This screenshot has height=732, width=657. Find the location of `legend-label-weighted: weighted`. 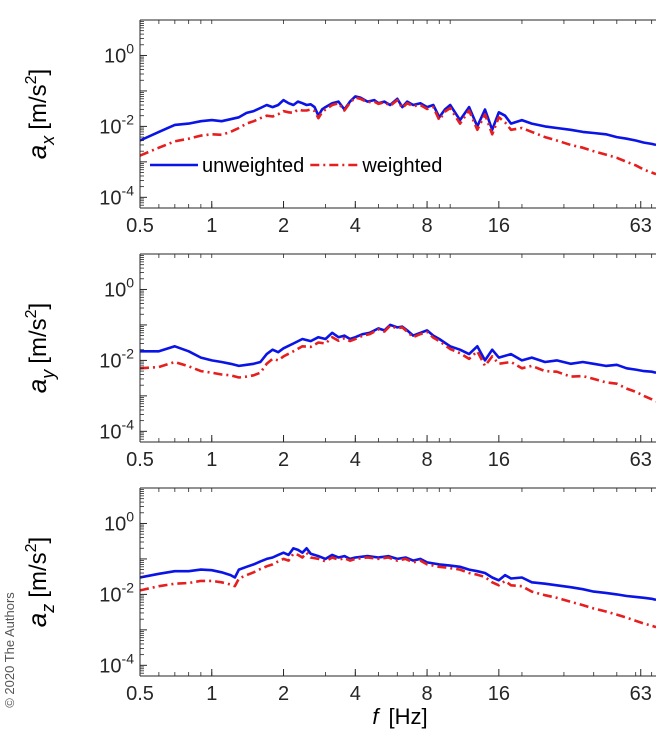

legend-label-weighted: weighted is located at coordinates (401, 166).